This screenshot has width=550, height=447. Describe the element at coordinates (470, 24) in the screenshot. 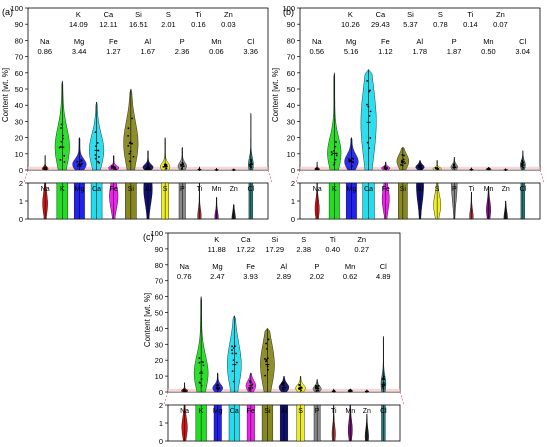

I see `annotation-value: 0.14` at that location.